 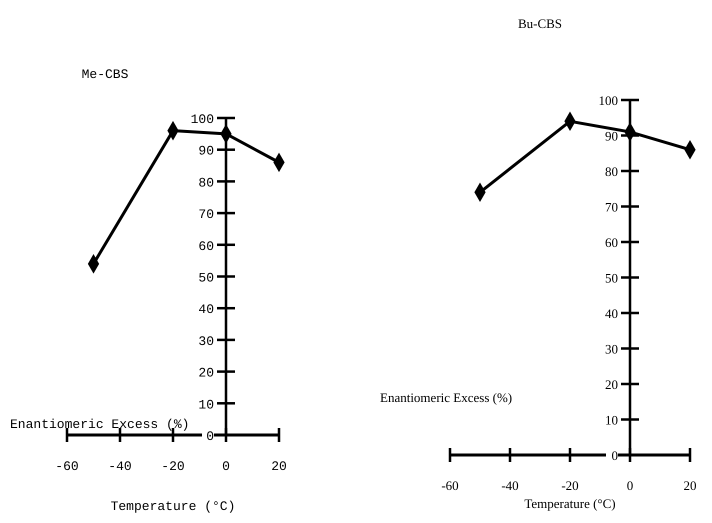 I want to click on chart-title: Bu-CBS, so click(x=540, y=23).